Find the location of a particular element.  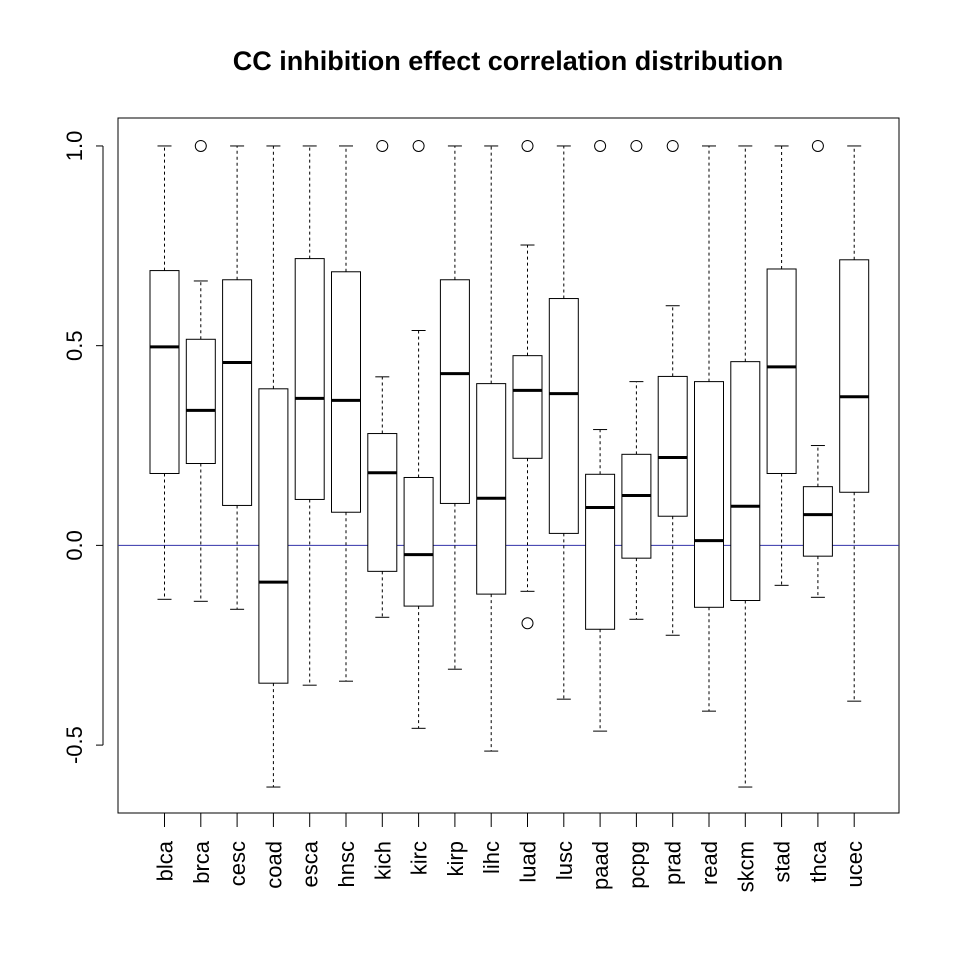

box-kirp is located at coordinates (454, 407).